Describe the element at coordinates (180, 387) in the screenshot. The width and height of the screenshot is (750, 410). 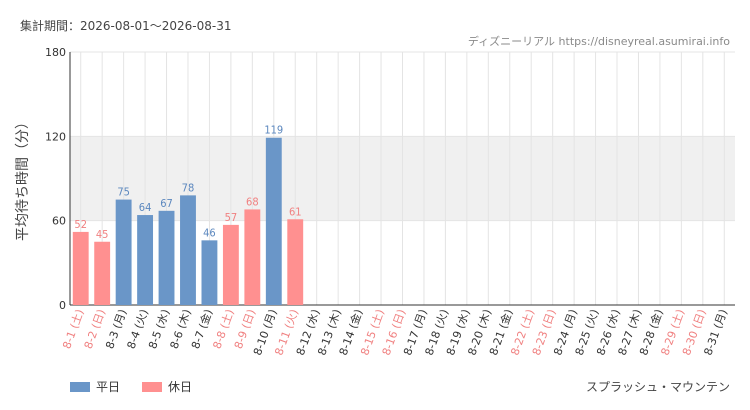
I see `legend-label-holiday: 休日` at that location.